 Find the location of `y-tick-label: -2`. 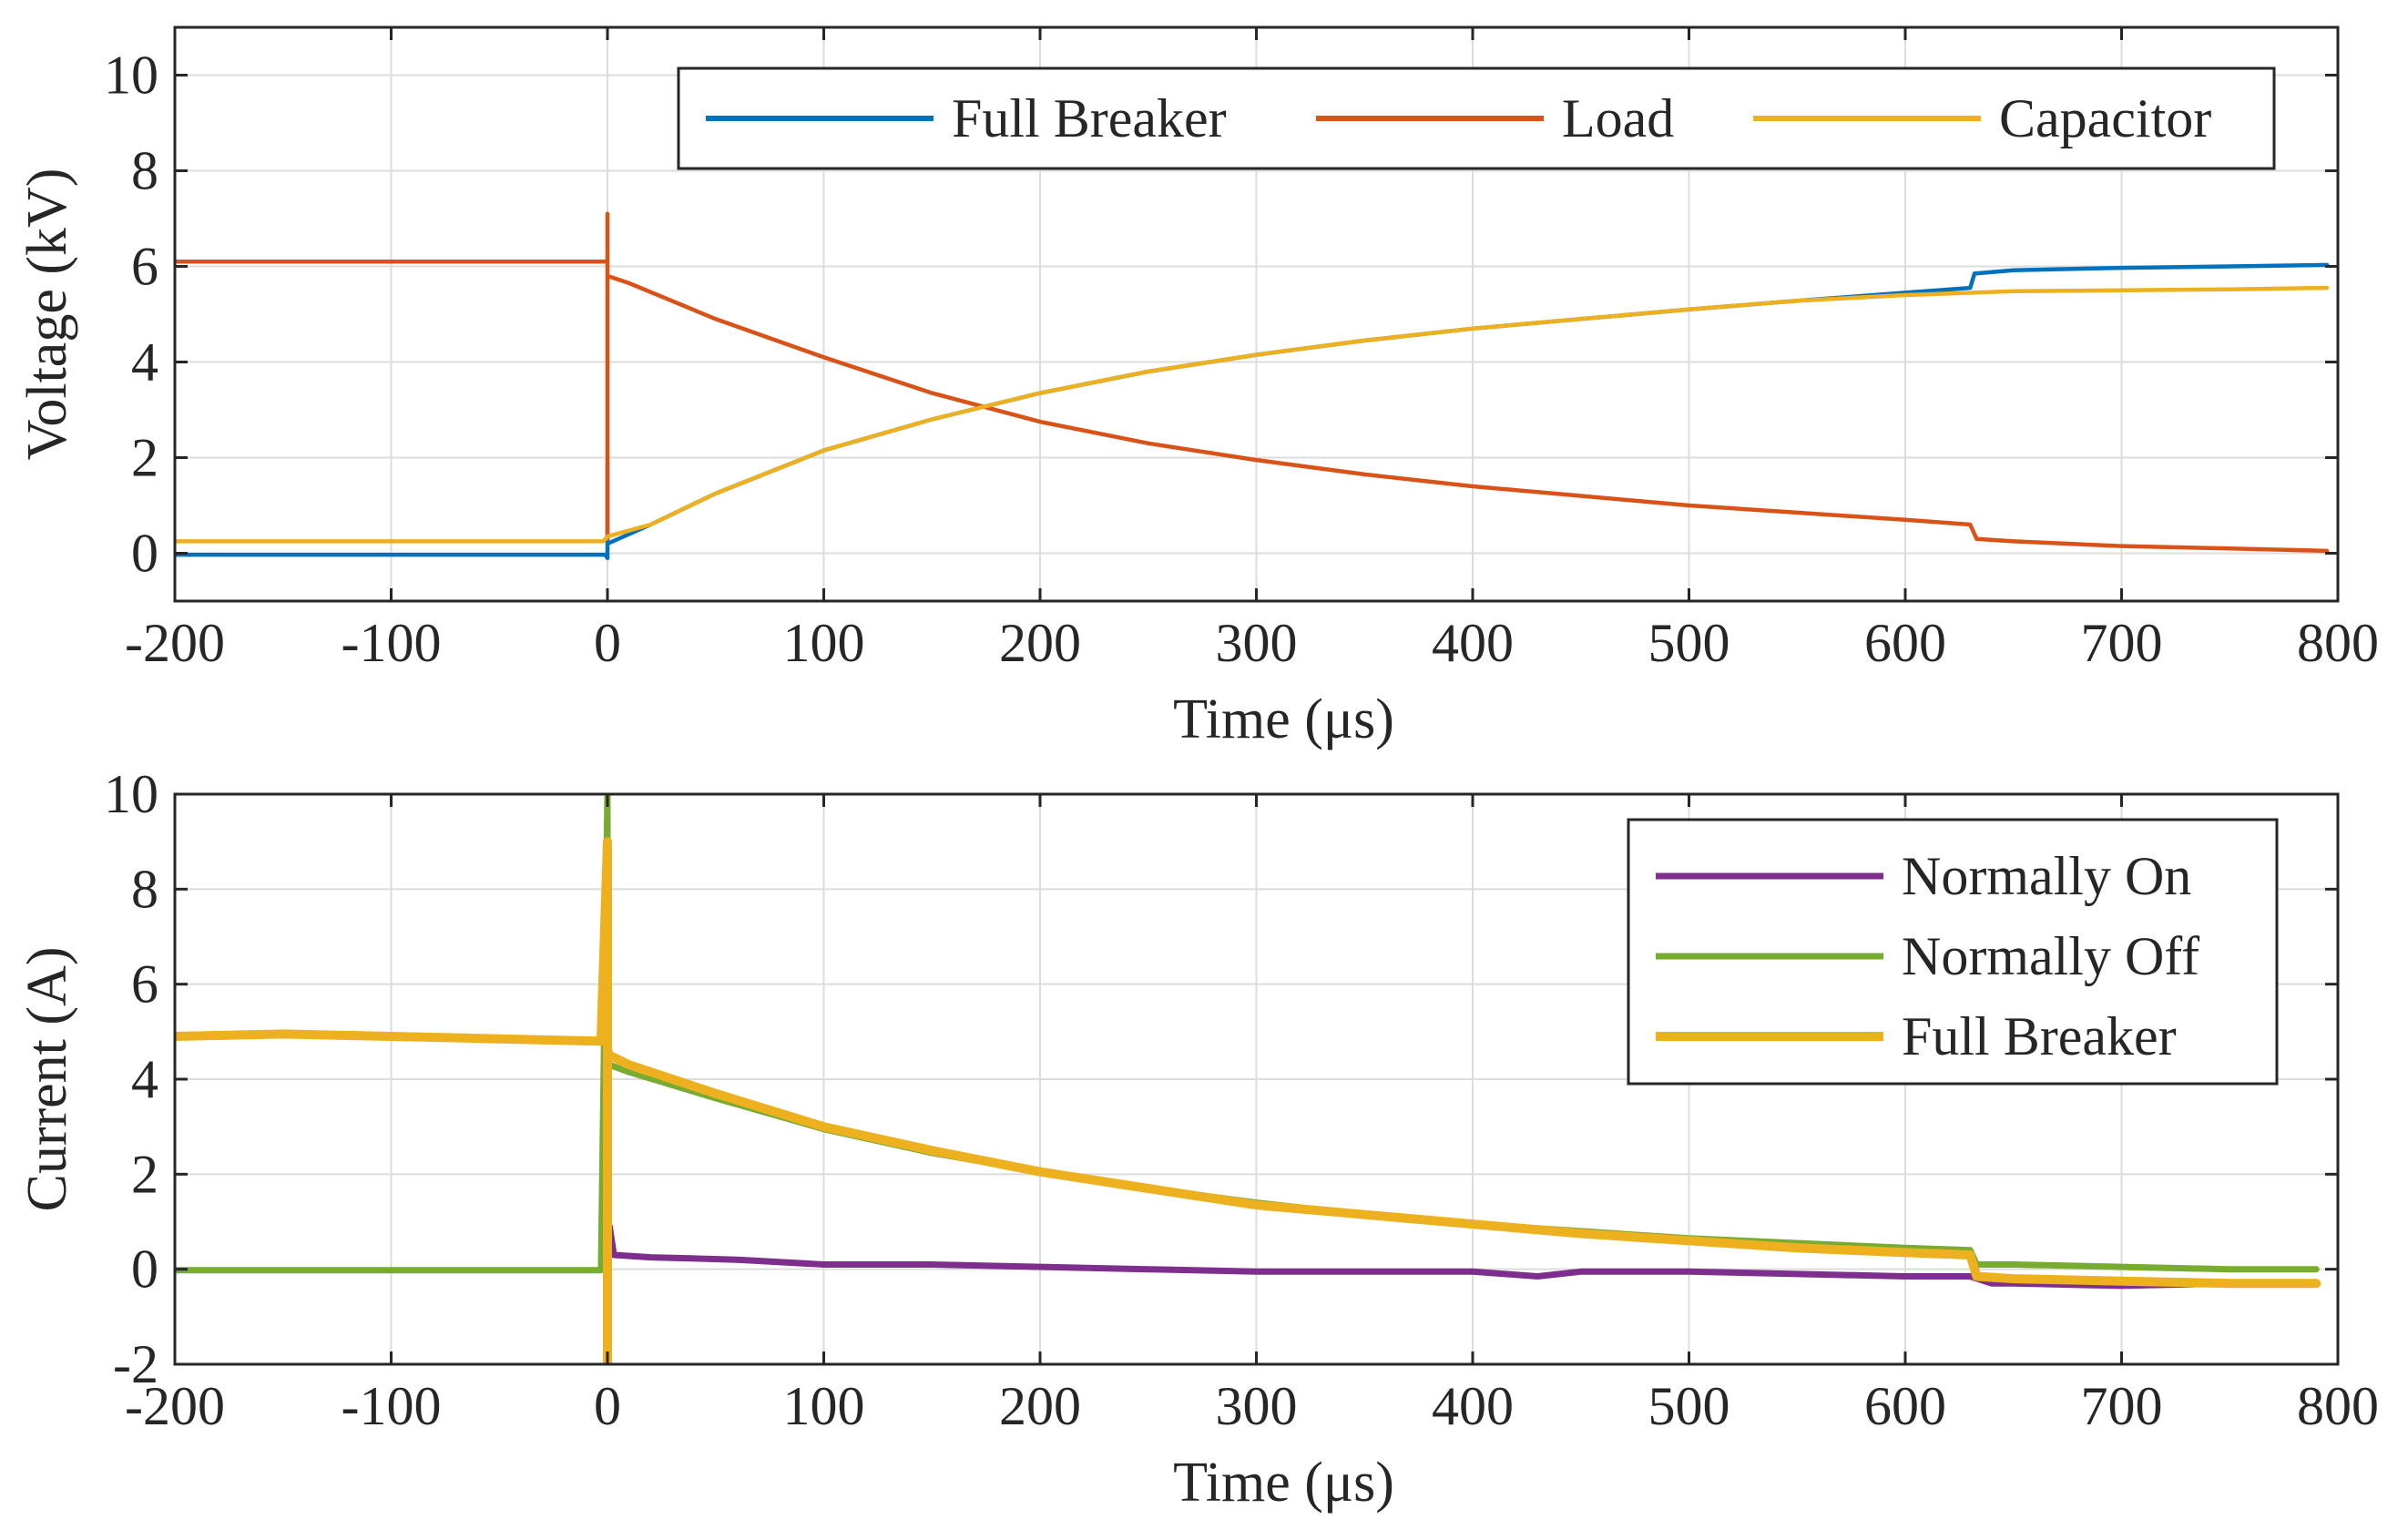

y-tick-label: -2 is located at coordinates (135, 1364).